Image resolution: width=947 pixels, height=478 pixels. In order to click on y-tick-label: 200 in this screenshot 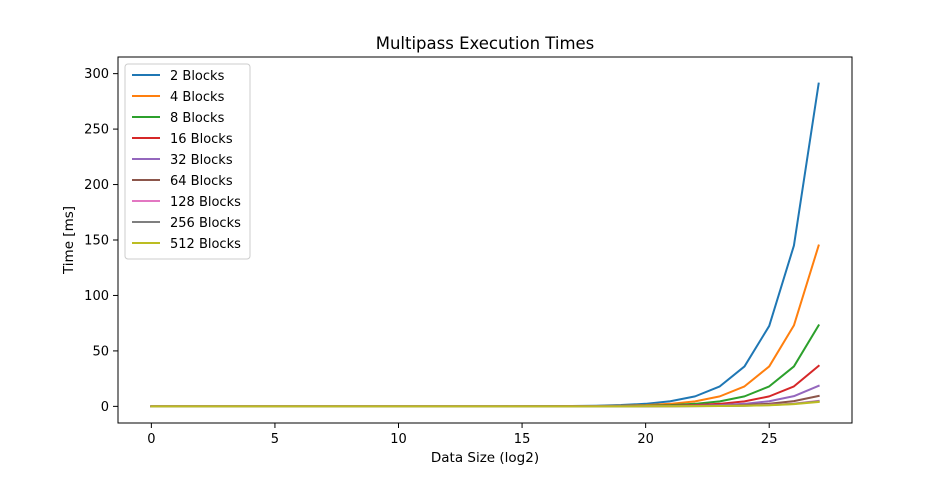, I will do `click(96, 185)`.